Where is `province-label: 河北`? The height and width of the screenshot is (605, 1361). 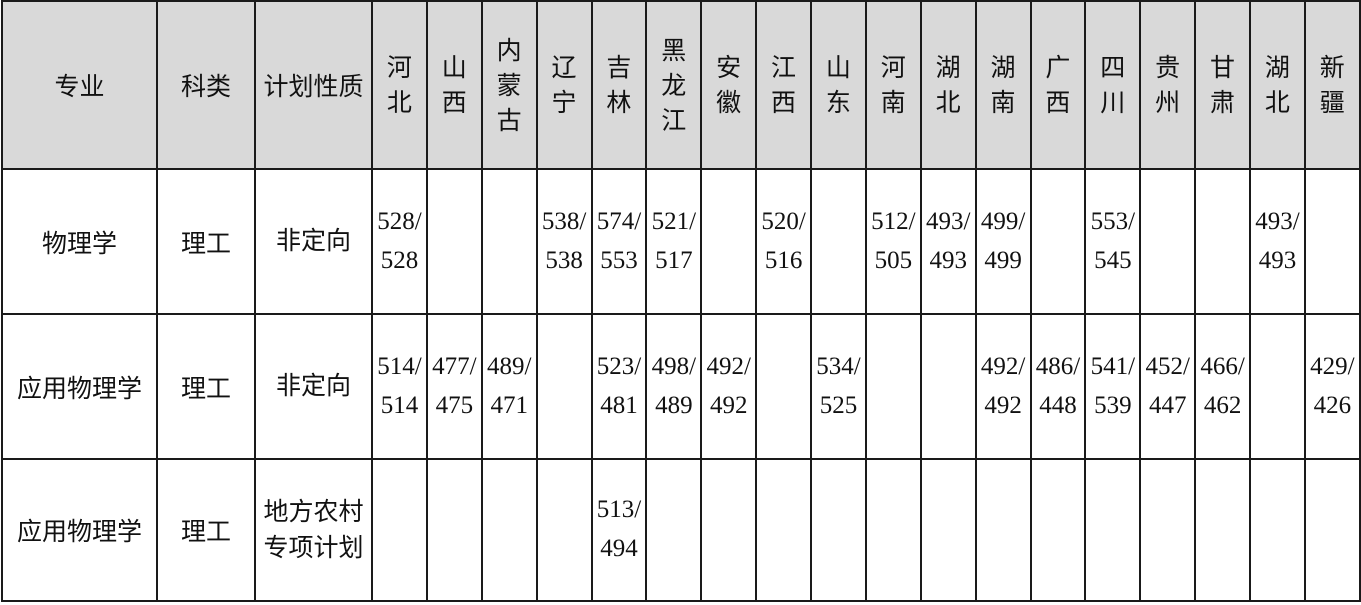
province-label: 河北 is located at coordinates (399, 85).